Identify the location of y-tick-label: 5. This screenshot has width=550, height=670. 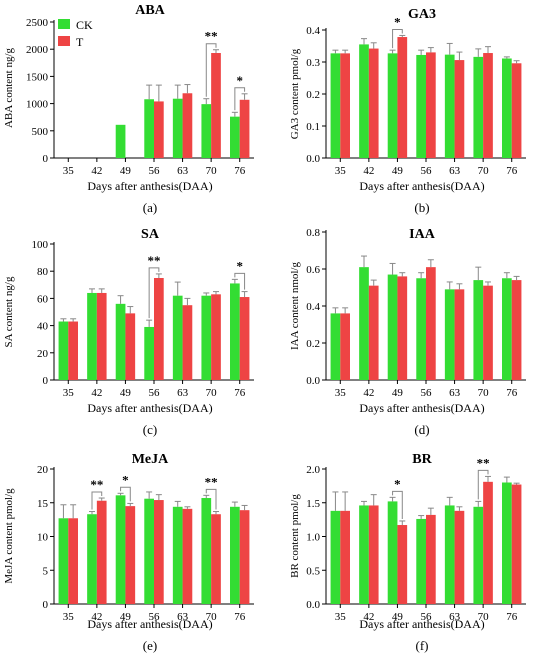
(46, 571).